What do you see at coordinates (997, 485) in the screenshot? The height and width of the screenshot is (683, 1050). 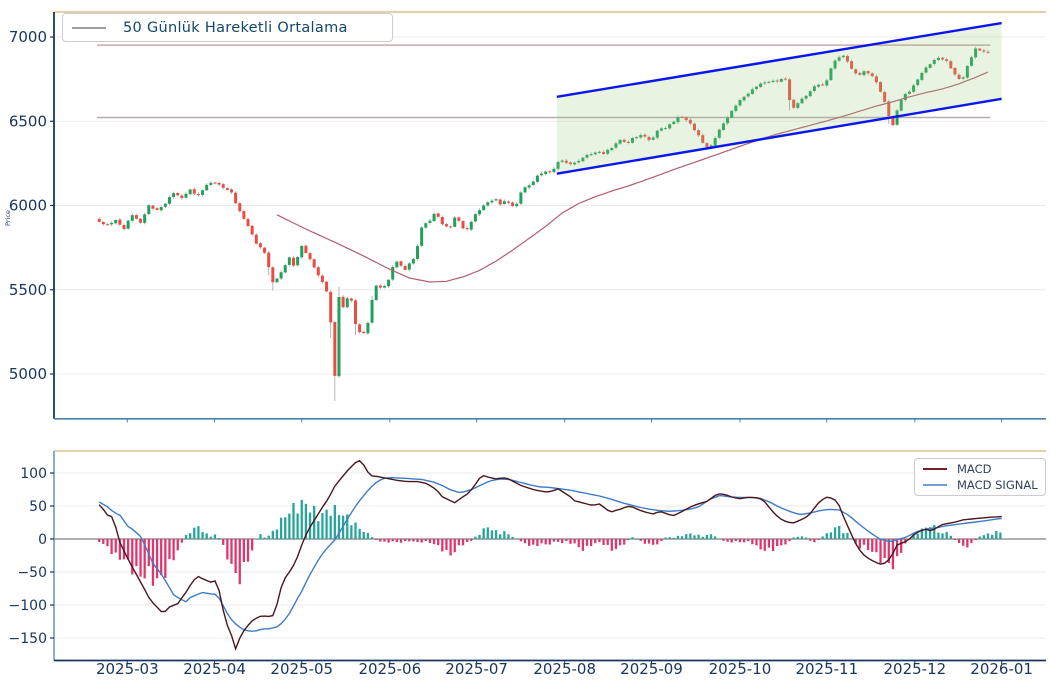 I see `macd-signal-legend-label: MACD SIGNAL` at bounding box center [997, 485].